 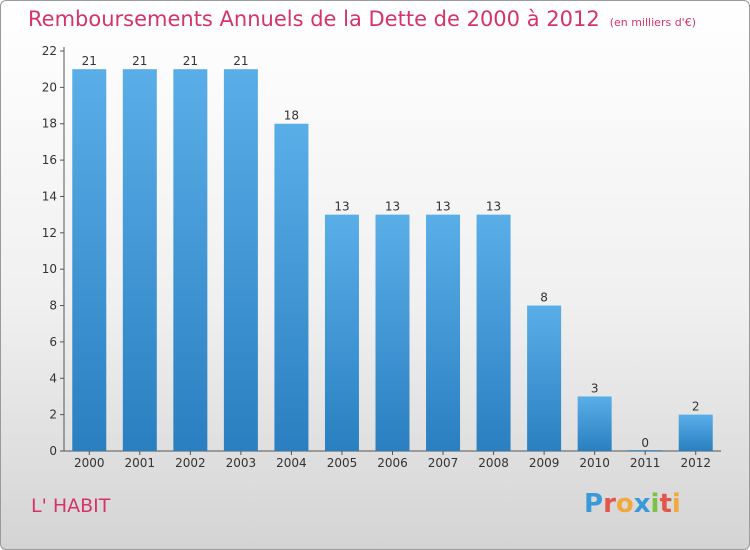 I want to click on x-tick-label: 2011, so click(x=645, y=463).